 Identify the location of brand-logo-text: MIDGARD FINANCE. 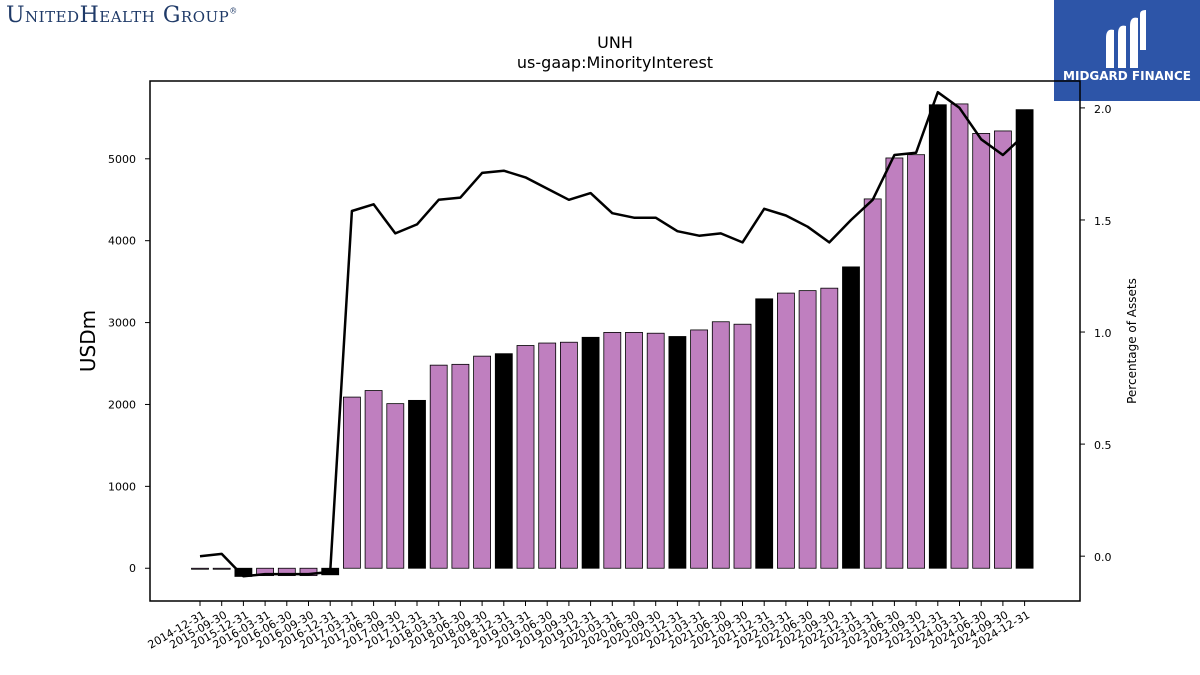
(1127, 76).